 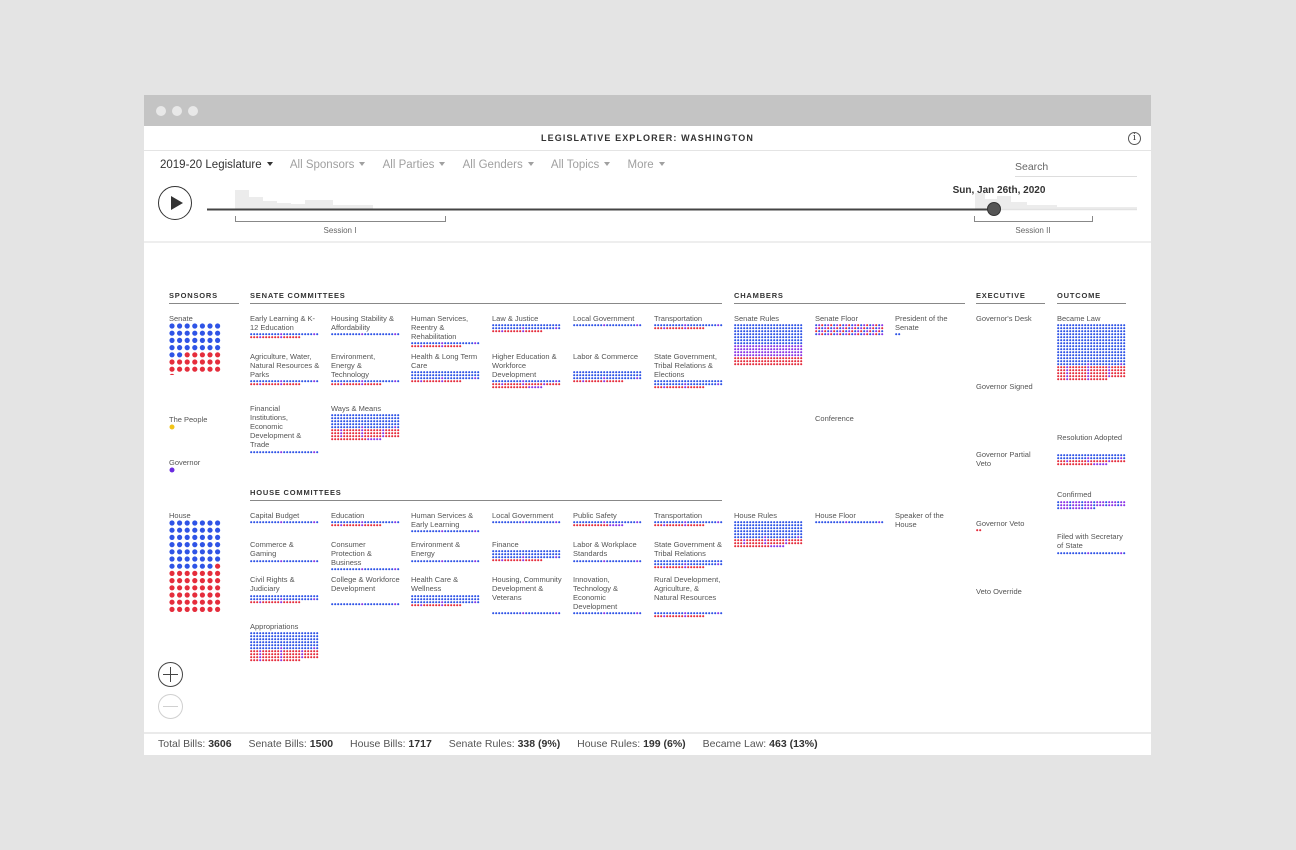 What do you see at coordinates (678, 515) in the screenshot?
I see `house-committee-5-label: Transportation` at bounding box center [678, 515].